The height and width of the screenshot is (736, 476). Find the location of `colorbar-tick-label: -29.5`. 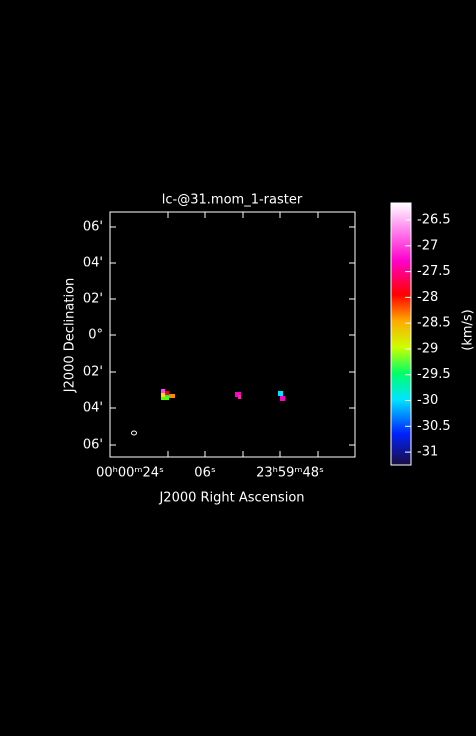

colorbar-tick-label: -29.5 is located at coordinates (434, 374).